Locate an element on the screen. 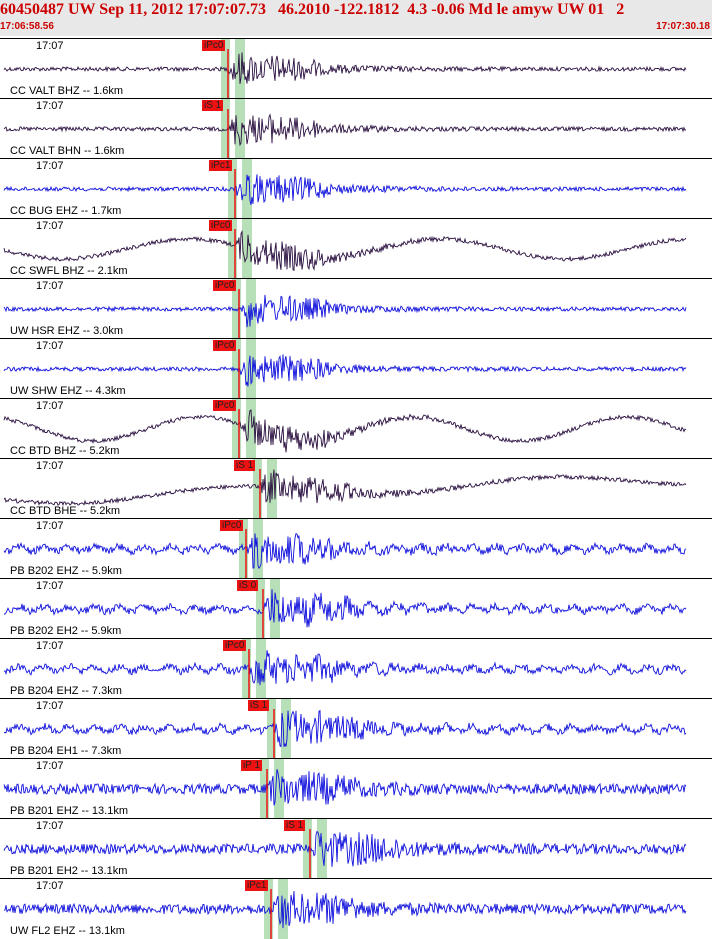 This screenshot has width=712, height=939. trace-panel: 17:07 PB B201 EHZ -- 13.1km iP 1 is located at coordinates (356, 788).